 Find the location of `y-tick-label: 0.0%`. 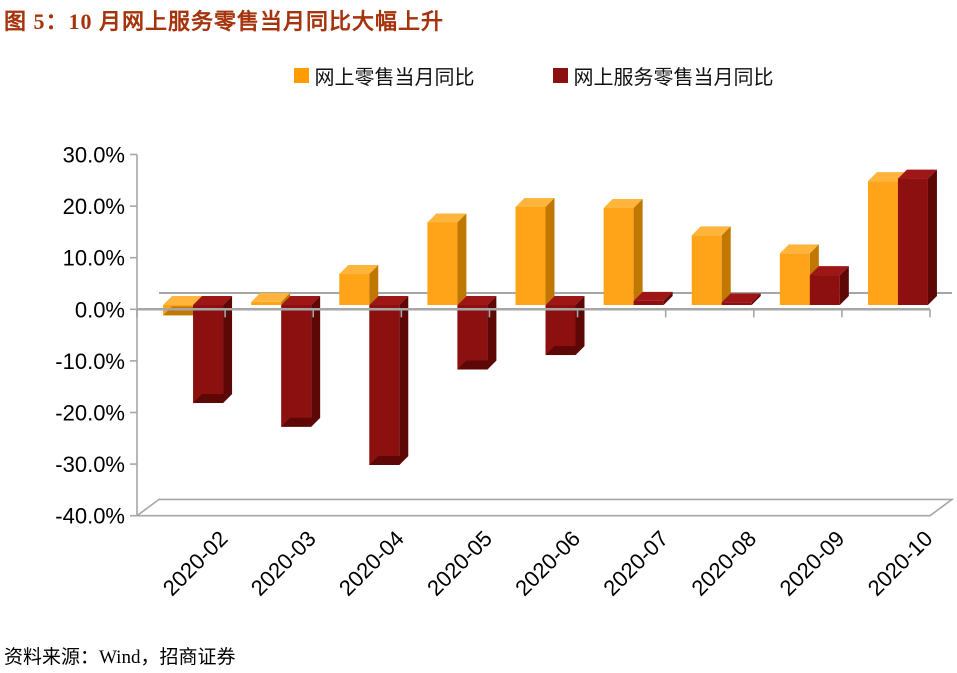

y-tick-label: 0.0% is located at coordinates (100, 309).